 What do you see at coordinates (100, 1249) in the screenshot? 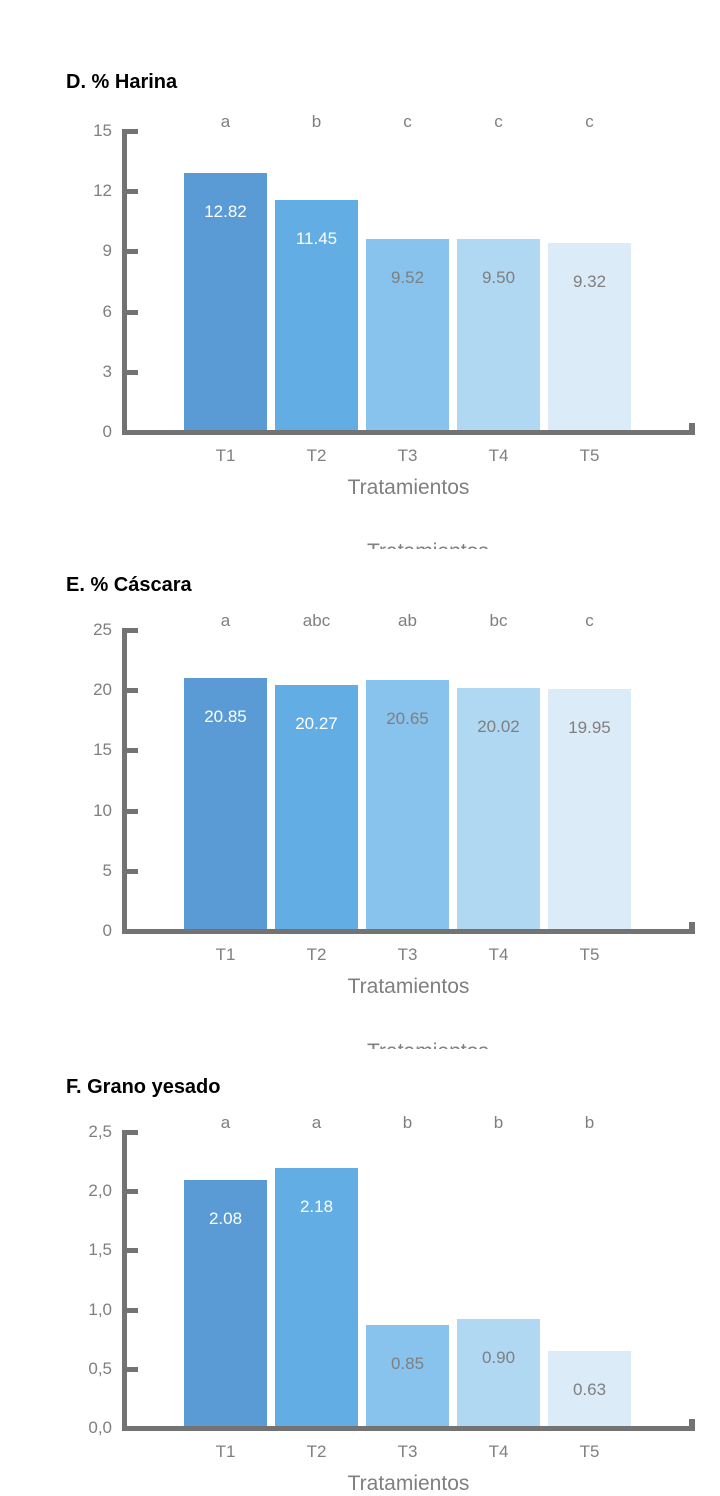
I see `y-tick-label: 1,5` at bounding box center [100, 1249].